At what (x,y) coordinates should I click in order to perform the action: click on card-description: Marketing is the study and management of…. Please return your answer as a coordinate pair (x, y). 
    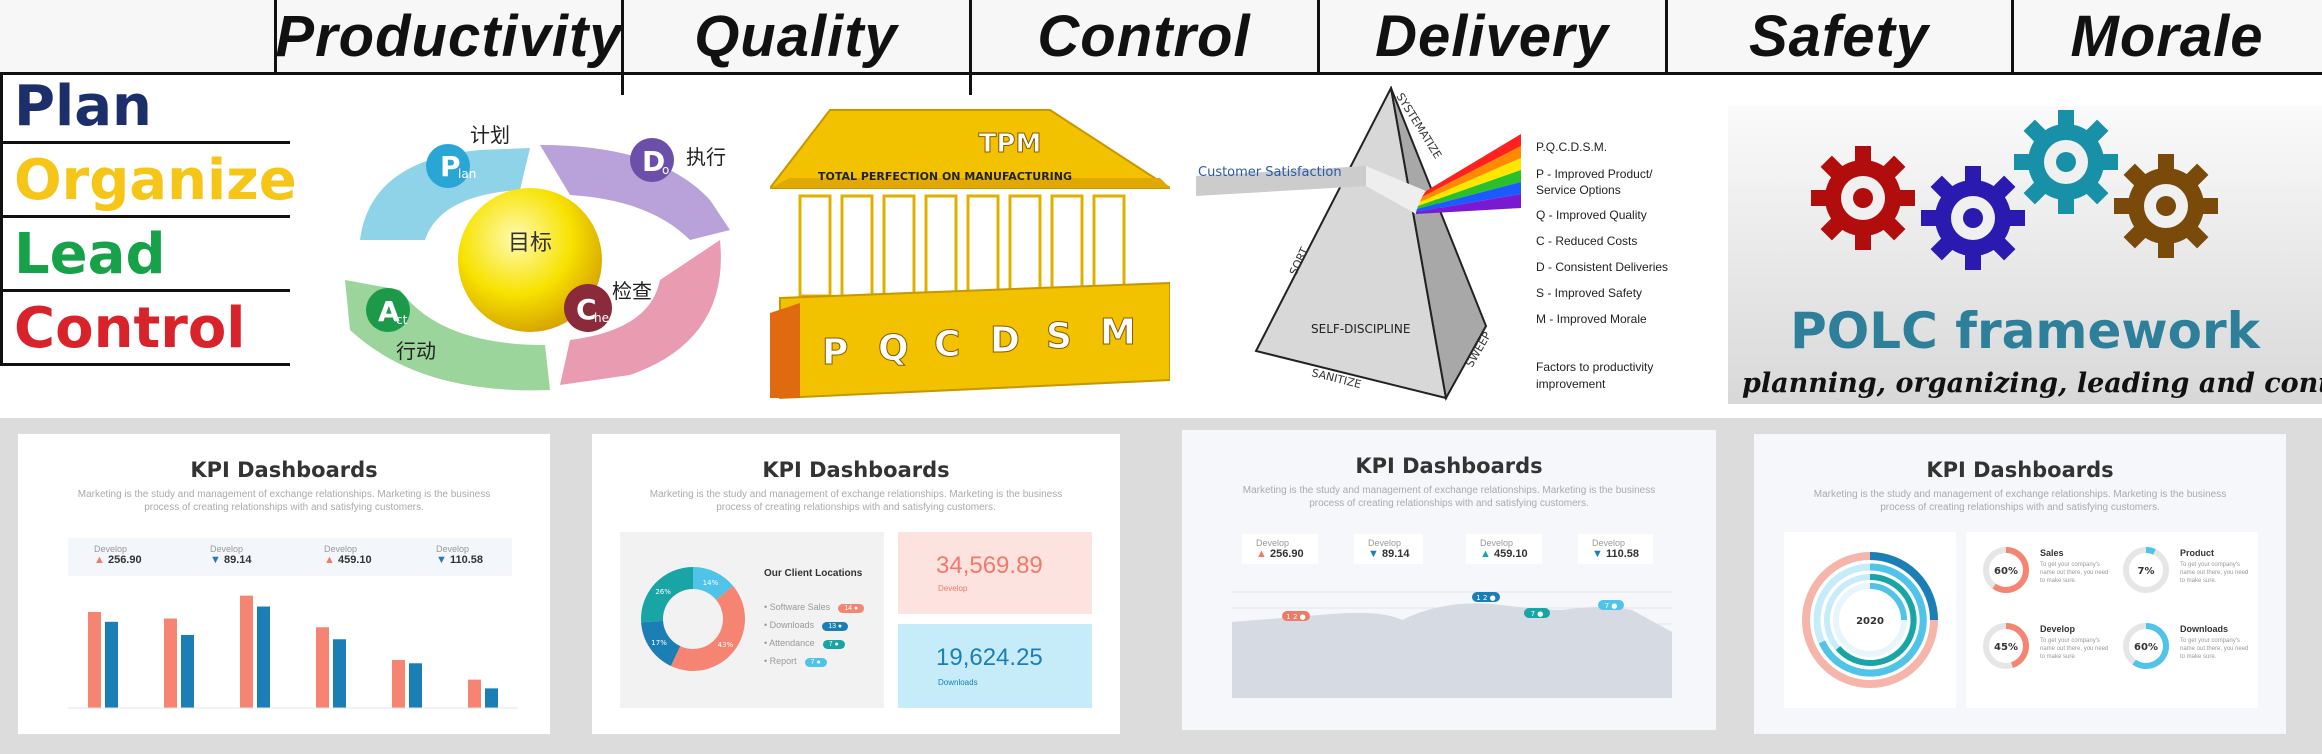
    Looking at the image, I should click on (284, 501).